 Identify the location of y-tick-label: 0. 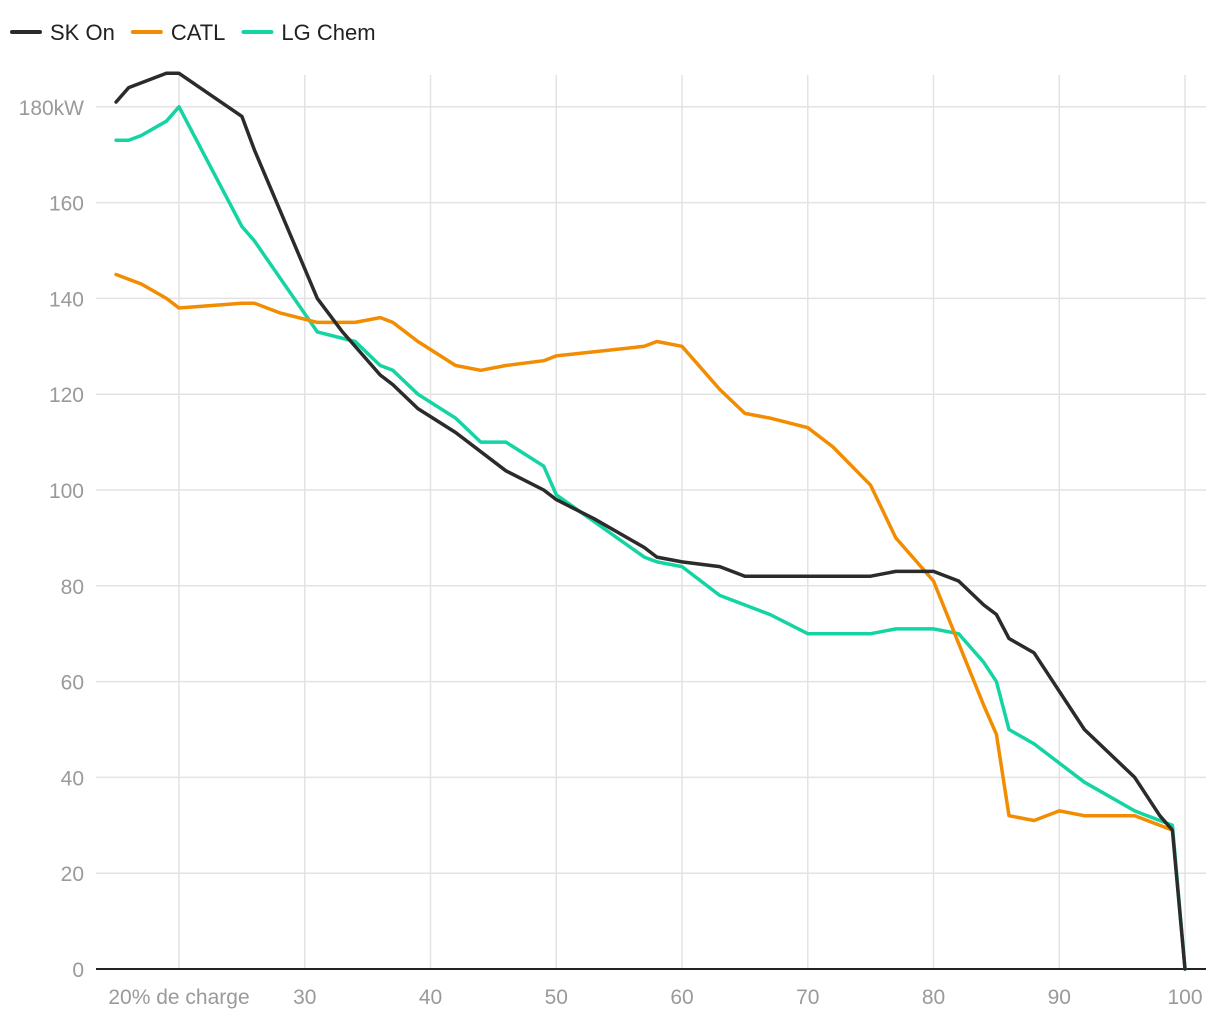
(78, 970).